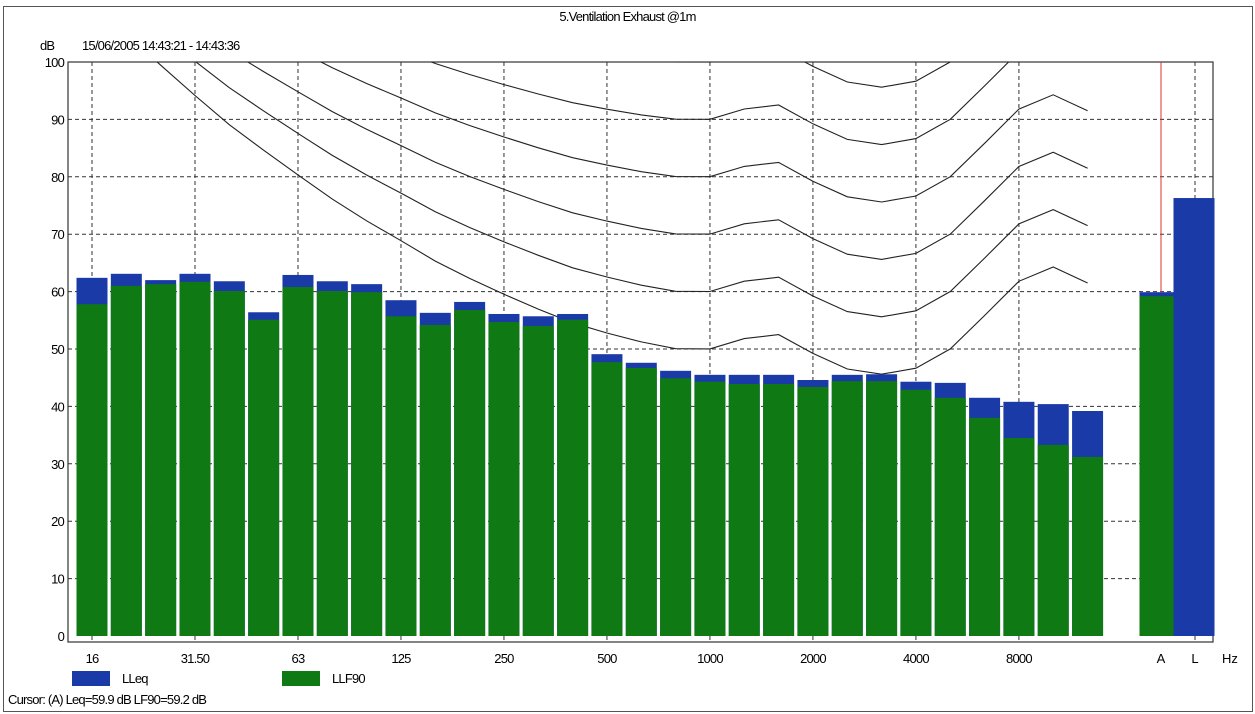 This screenshot has height=714, width=1255. Describe the element at coordinates (710, 658) in the screenshot. I see `x-tick-label: 1000` at that location.